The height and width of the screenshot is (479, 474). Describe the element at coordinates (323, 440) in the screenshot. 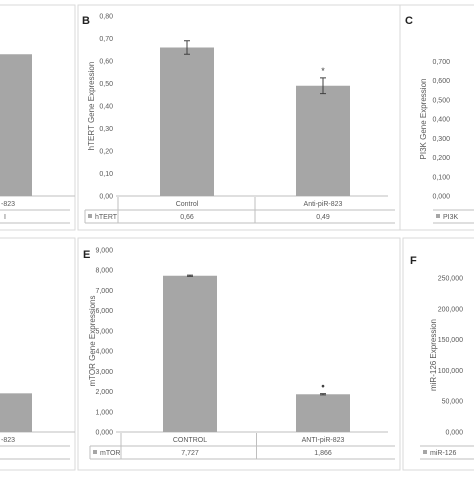

I see `panel-e-category-label: ANTI-piR-823` at that location.